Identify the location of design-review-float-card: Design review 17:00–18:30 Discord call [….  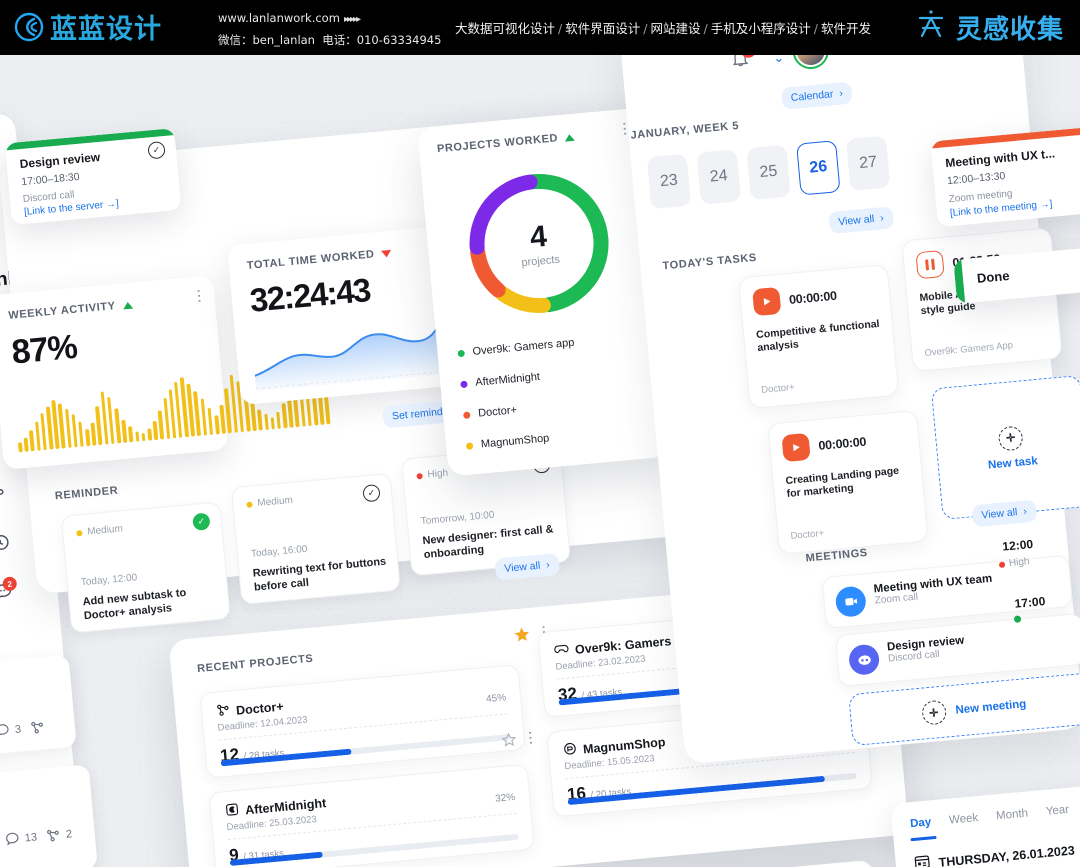
(93, 177).